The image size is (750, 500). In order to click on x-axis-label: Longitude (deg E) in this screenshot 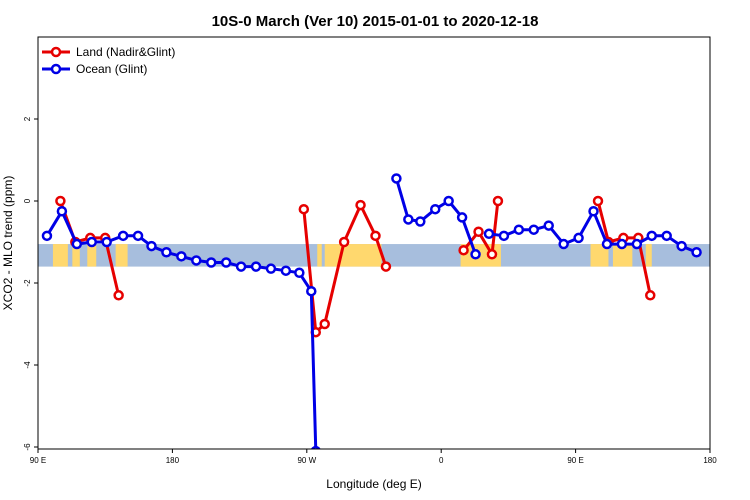, I will do `click(373, 484)`.